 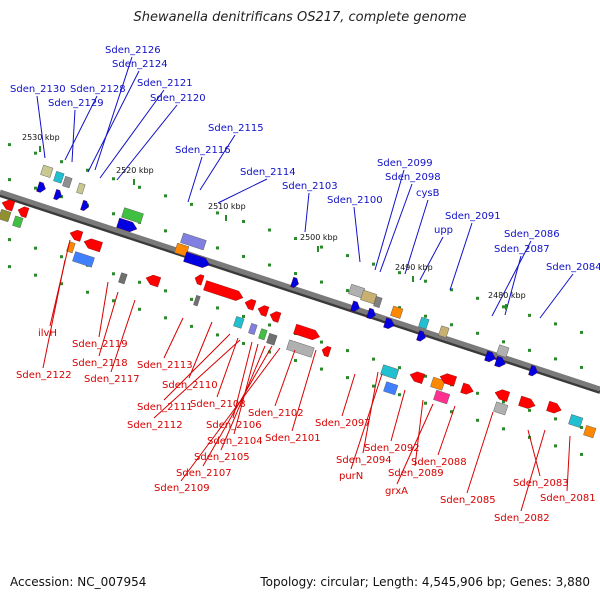 What do you see at coordinates (355, 200) in the screenshot?
I see `gene-label-top: Sden_2100` at bounding box center [355, 200].